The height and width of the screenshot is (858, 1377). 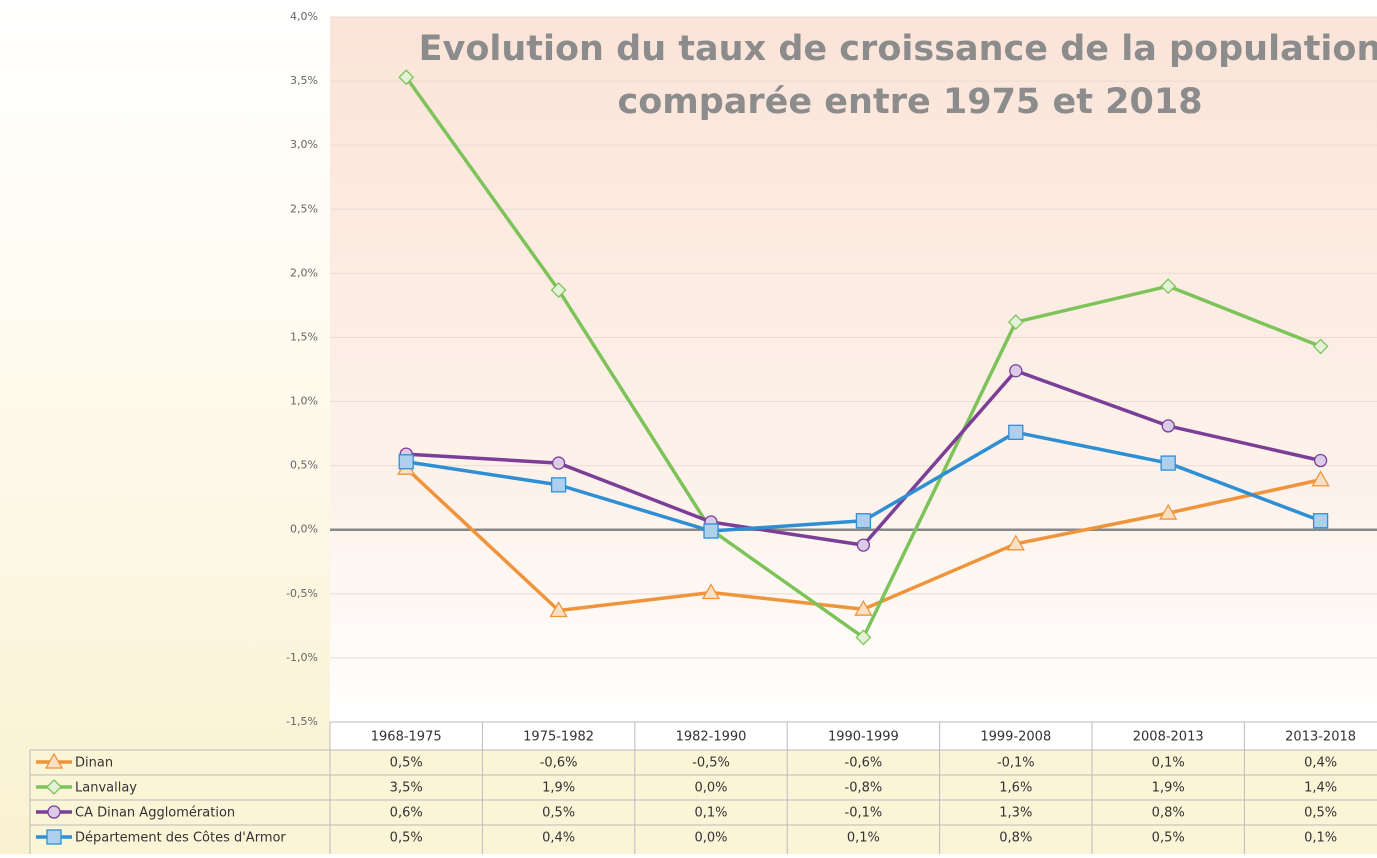 What do you see at coordinates (406, 813) in the screenshot?
I see `table-cell: 0,6%` at bounding box center [406, 813].